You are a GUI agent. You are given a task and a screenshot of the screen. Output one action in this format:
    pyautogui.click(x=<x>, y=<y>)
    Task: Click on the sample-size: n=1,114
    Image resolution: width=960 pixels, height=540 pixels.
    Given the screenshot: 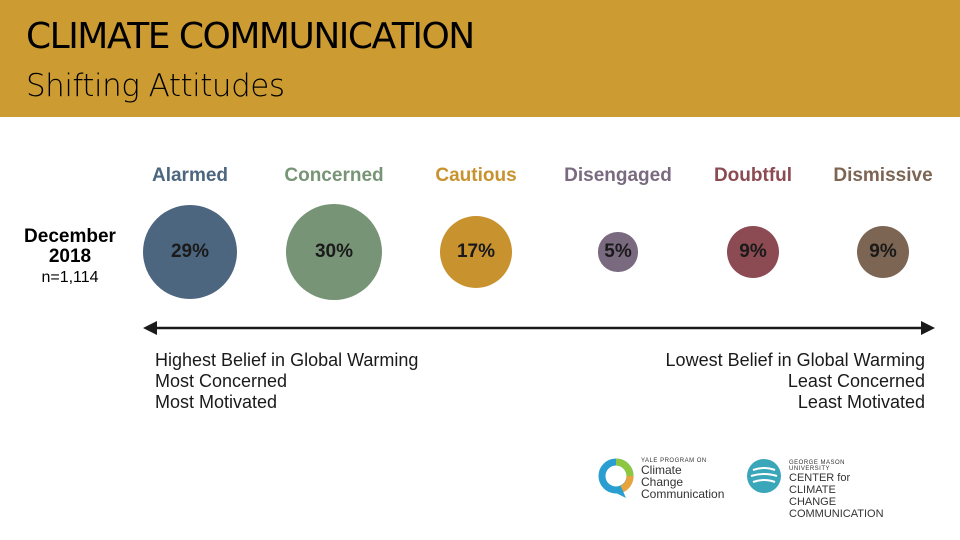 What is the action you would take?
    pyautogui.click(x=70, y=277)
    